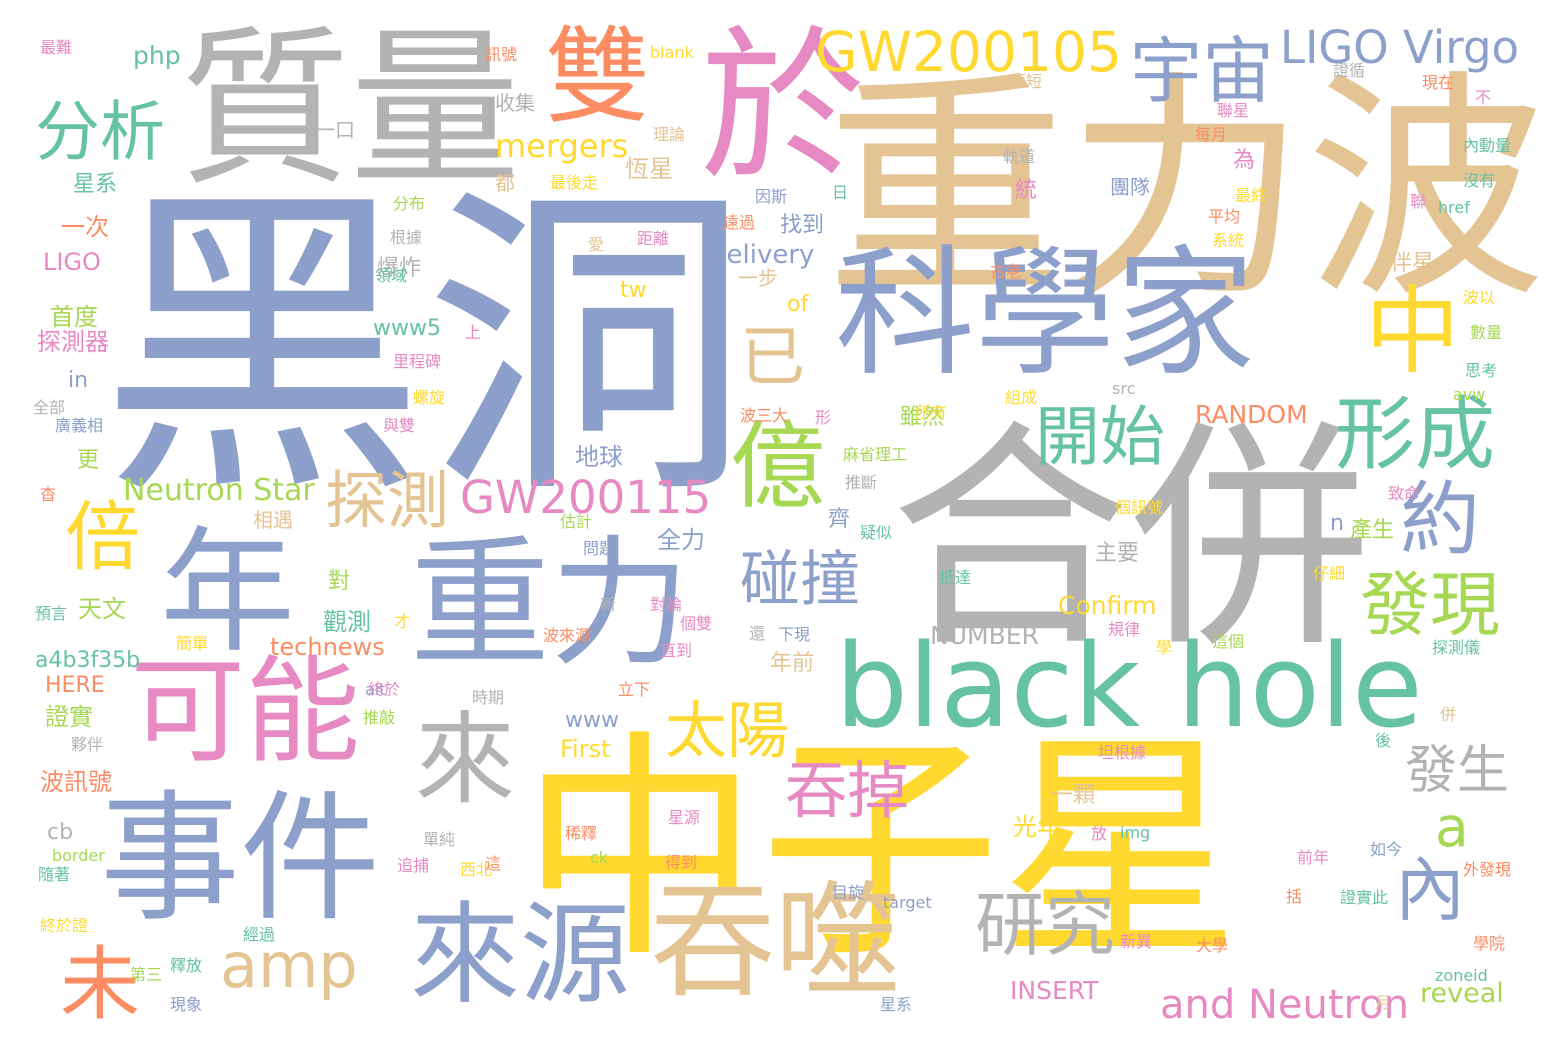 This screenshot has height=1052, width=1548. What do you see at coordinates (74, 317) in the screenshot?
I see `cloud-word: 首度` at bounding box center [74, 317].